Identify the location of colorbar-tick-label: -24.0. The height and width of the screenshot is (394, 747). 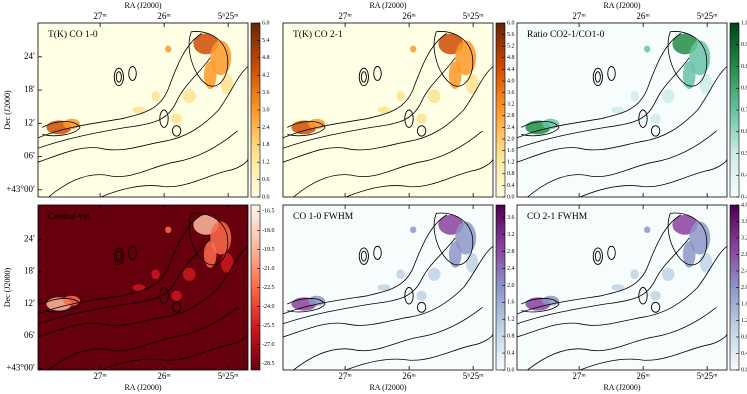
(268, 307).